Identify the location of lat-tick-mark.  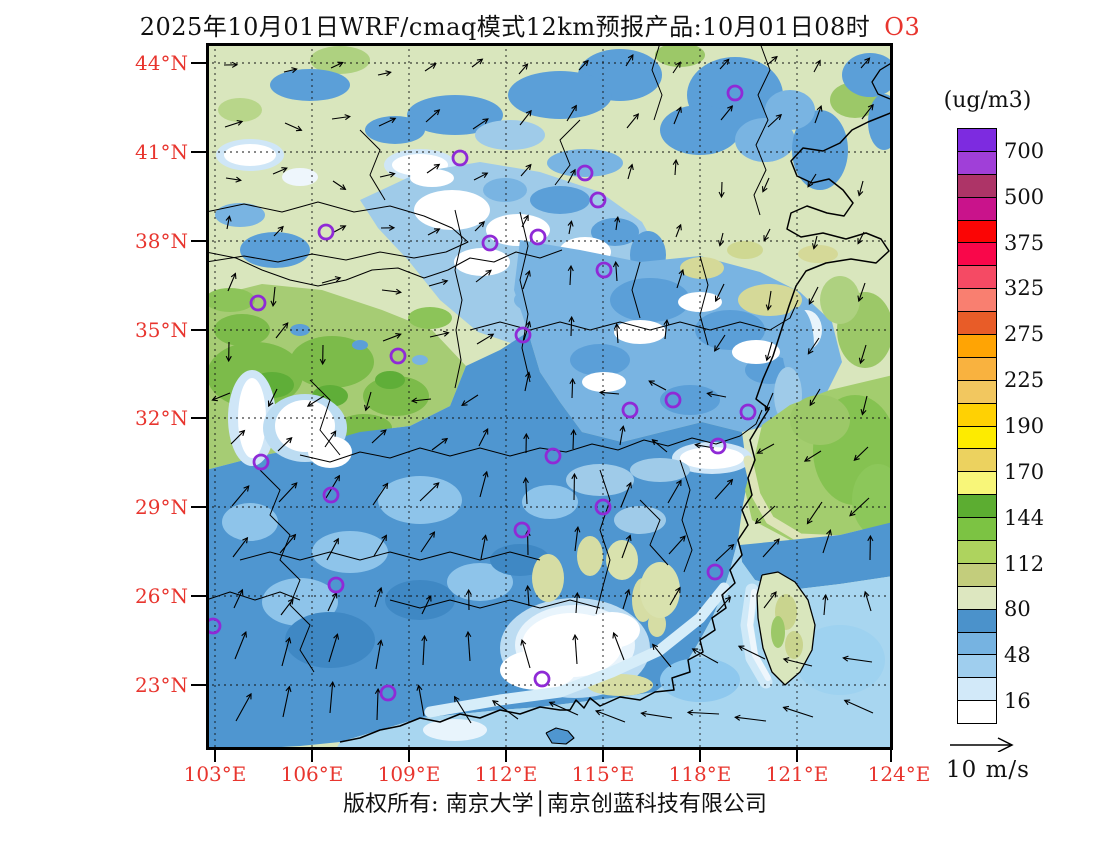
(198, 596).